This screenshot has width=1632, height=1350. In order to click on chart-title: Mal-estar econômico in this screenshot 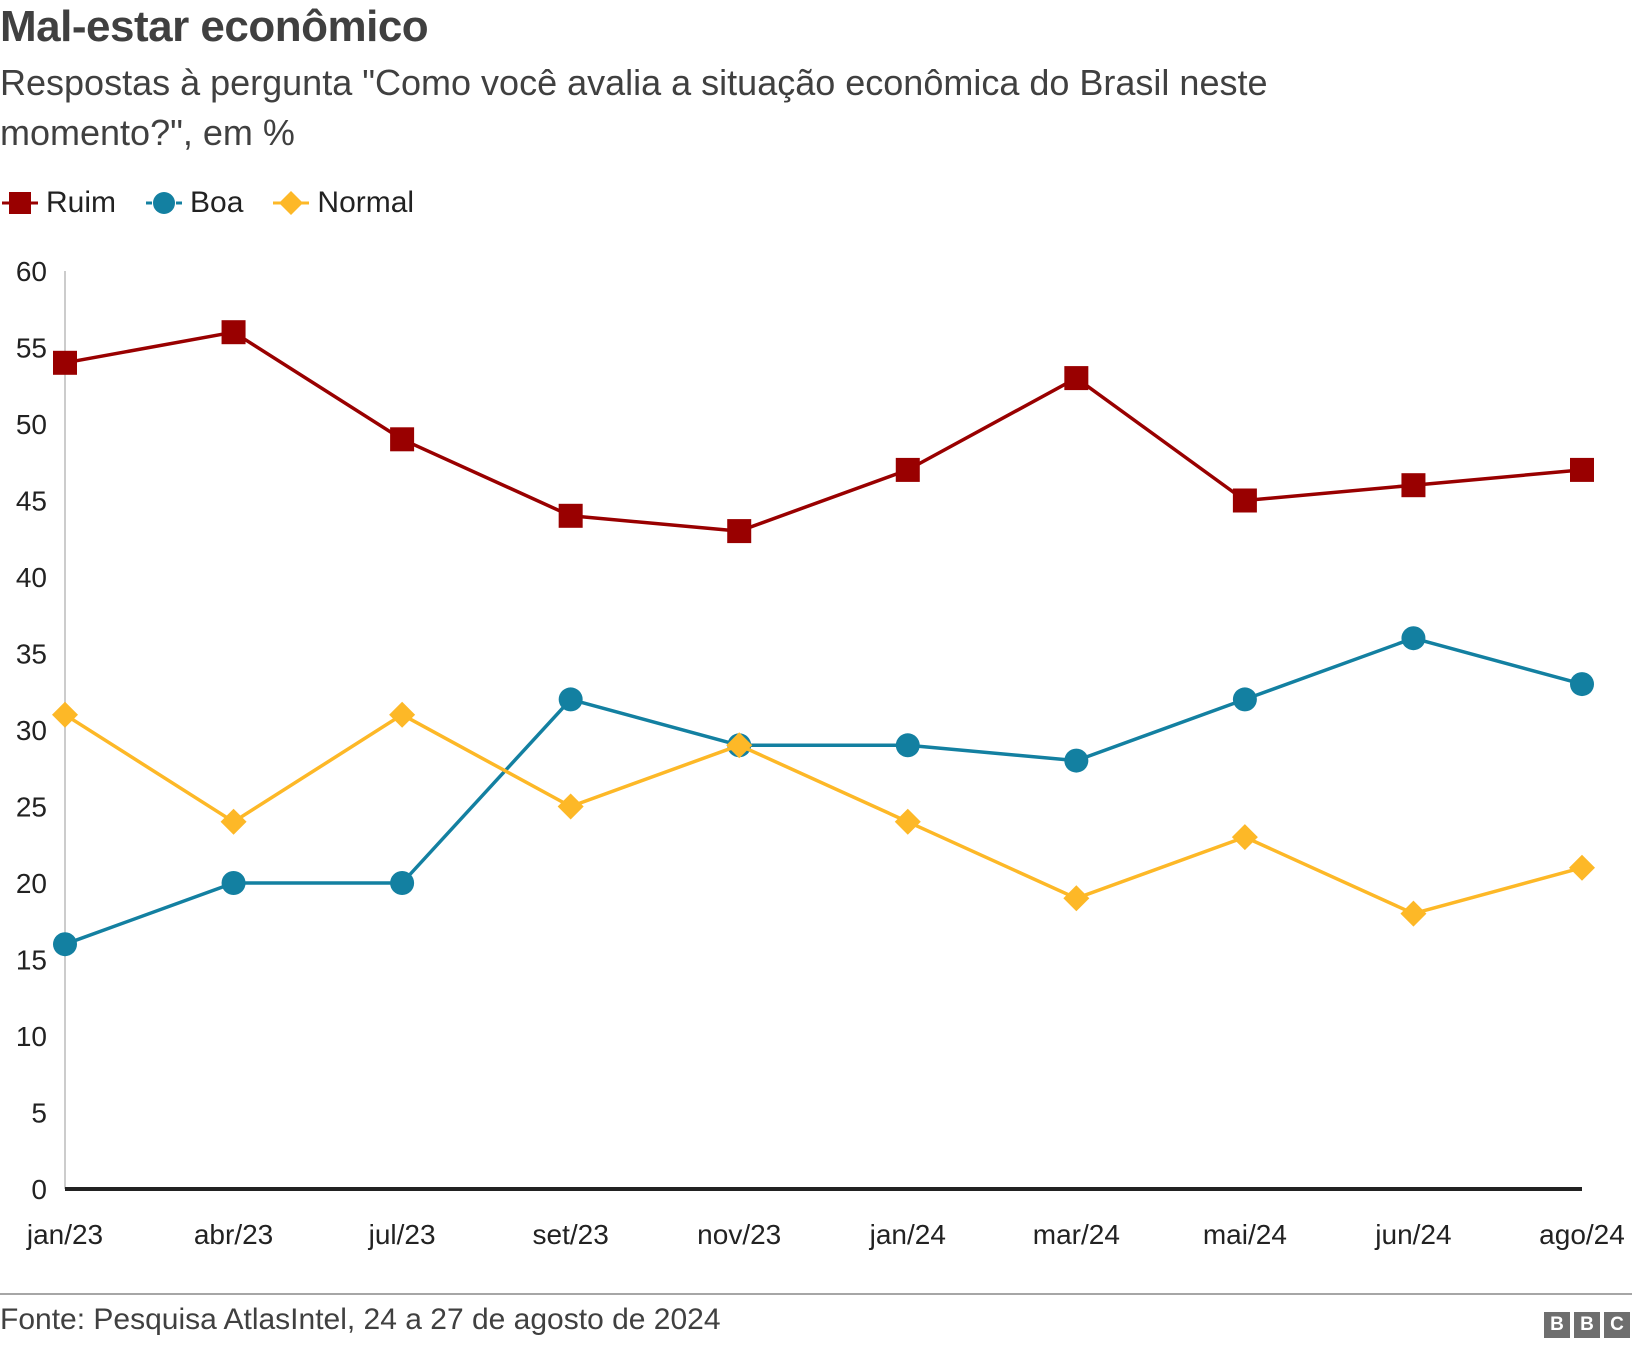, I will do `click(214, 26)`.